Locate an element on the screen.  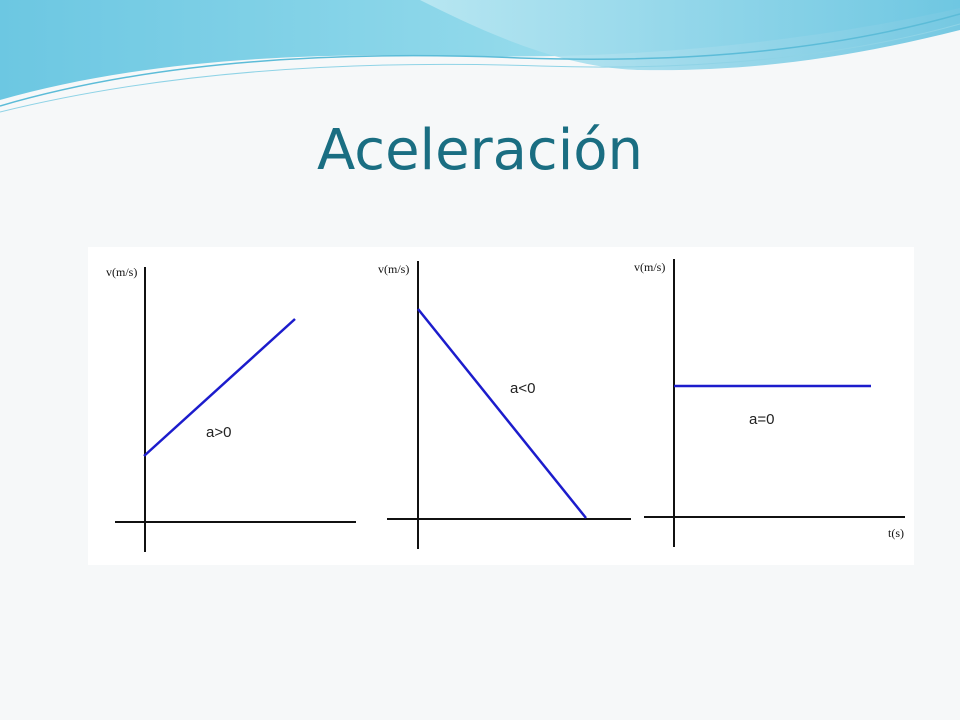
graph2-annotation: a<0 is located at coordinates (522, 388).